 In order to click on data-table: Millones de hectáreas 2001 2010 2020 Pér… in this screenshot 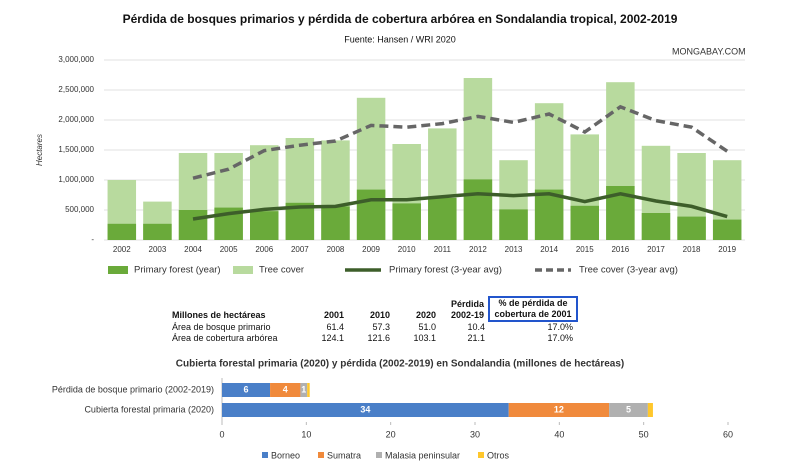, I will do `click(373, 320)`.